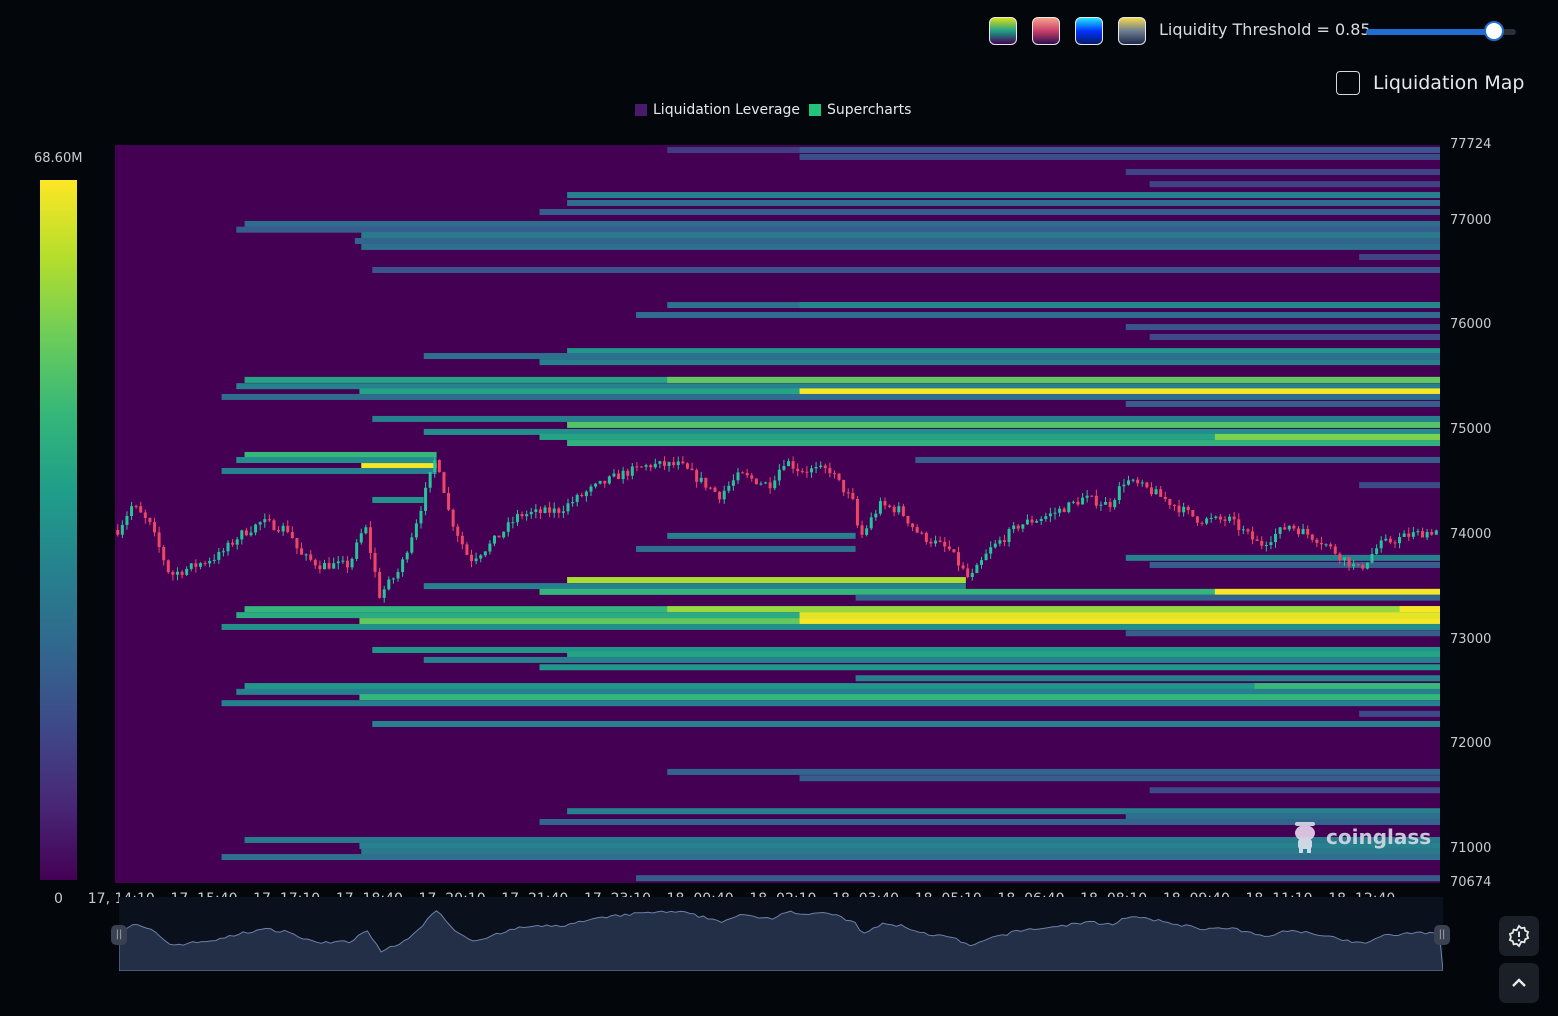 The height and width of the screenshot is (1016, 1558). I want to click on legend-item-supercharts: Supercharts, so click(860, 110).